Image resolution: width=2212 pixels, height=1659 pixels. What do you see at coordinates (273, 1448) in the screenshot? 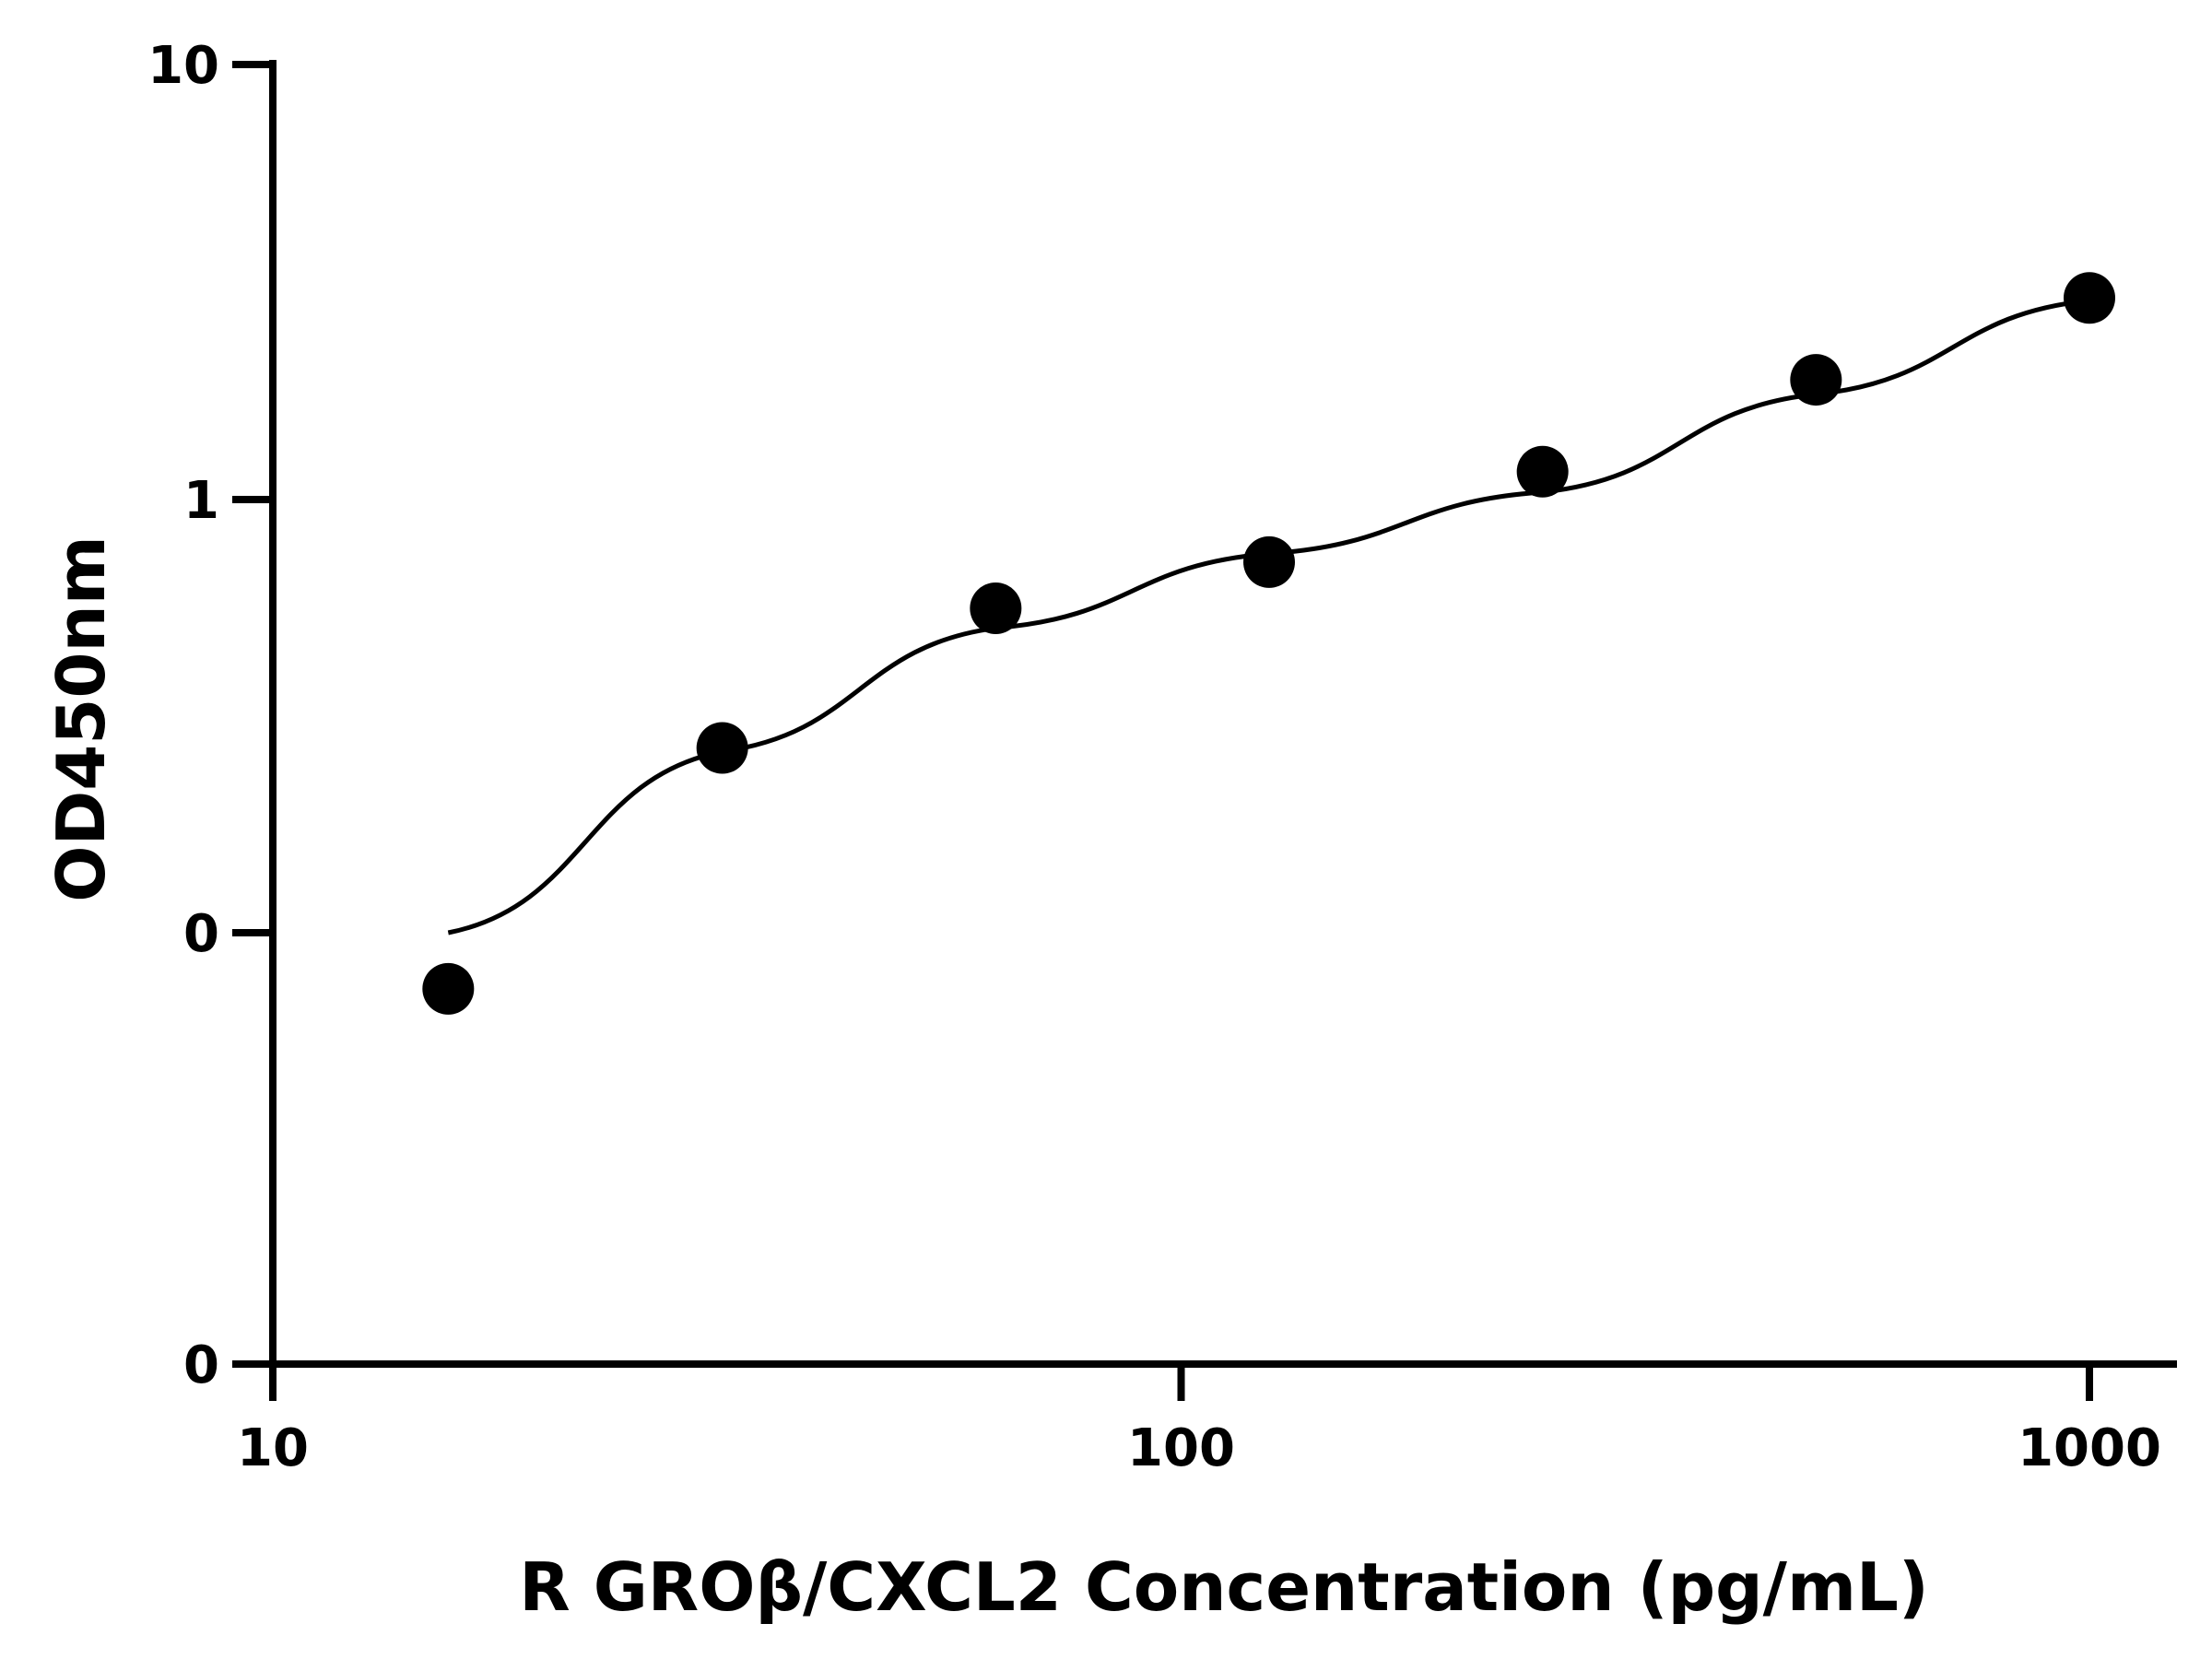
I see `x-tick-label: 10` at bounding box center [273, 1448].